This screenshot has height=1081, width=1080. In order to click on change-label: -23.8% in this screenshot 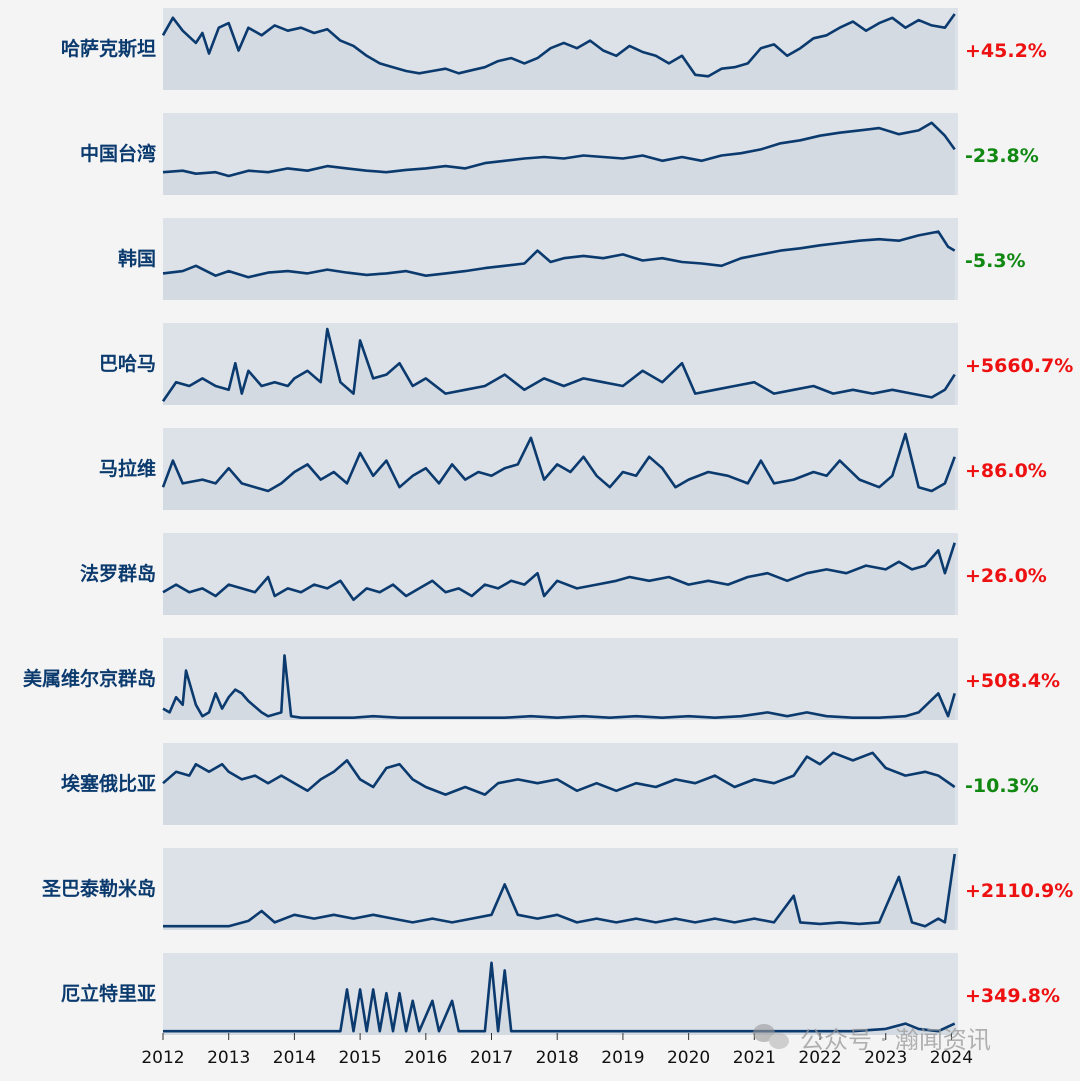, I will do `click(1002, 156)`.